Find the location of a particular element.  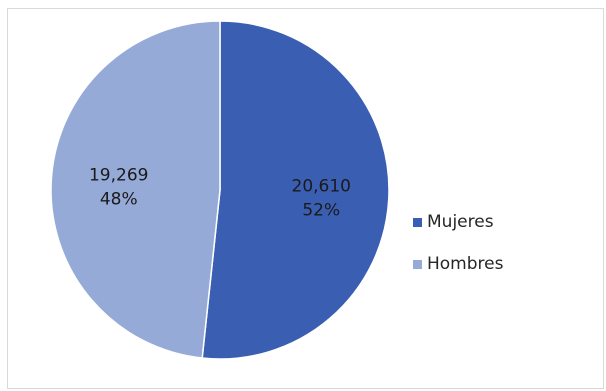

legend: Mujeres Hombres is located at coordinates (458, 253).